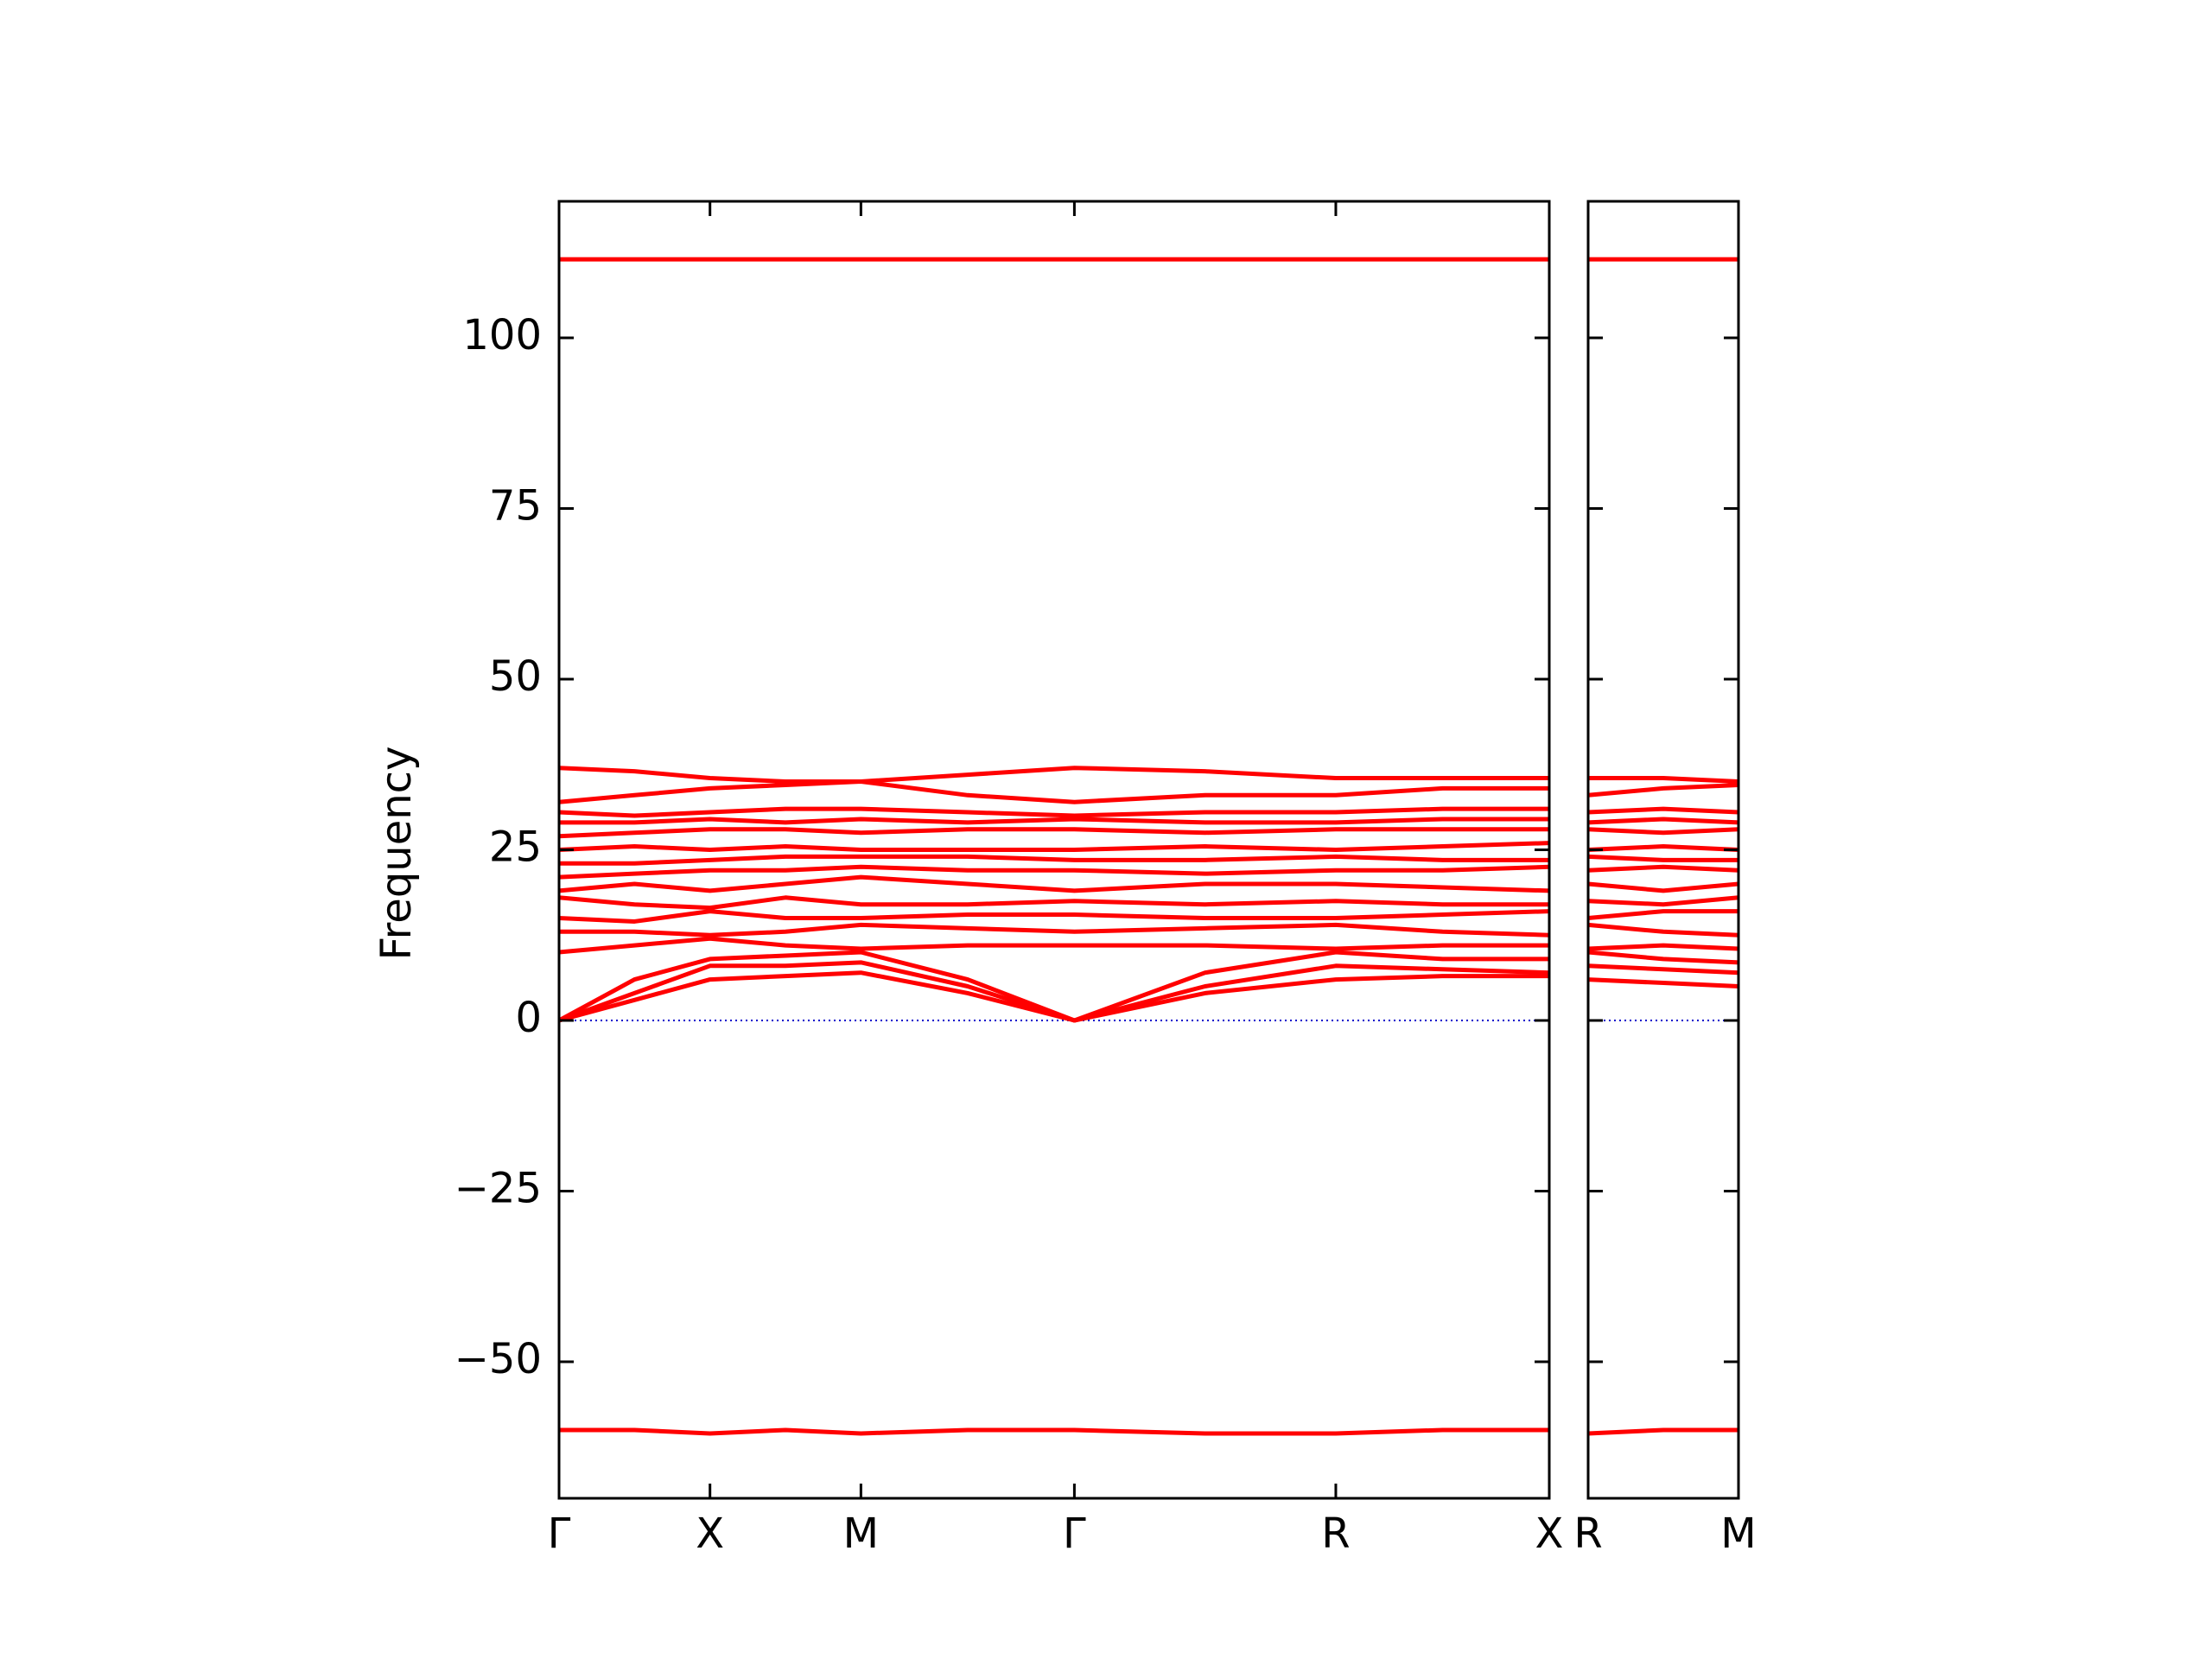 The width and height of the screenshot is (2212, 1659). Describe the element at coordinates (502, 335) in the screenshot. I see `y-tick-label: 100` at that location.